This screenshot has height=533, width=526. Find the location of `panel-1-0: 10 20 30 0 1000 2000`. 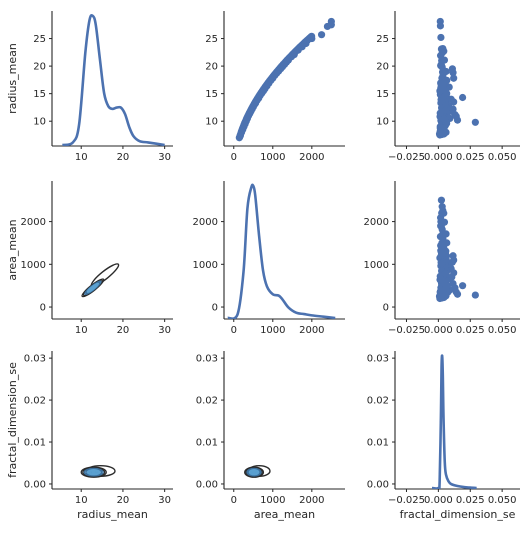

panel-1-0: 10 20 30 0 1000 2000 is located at coordinates (97, 258).